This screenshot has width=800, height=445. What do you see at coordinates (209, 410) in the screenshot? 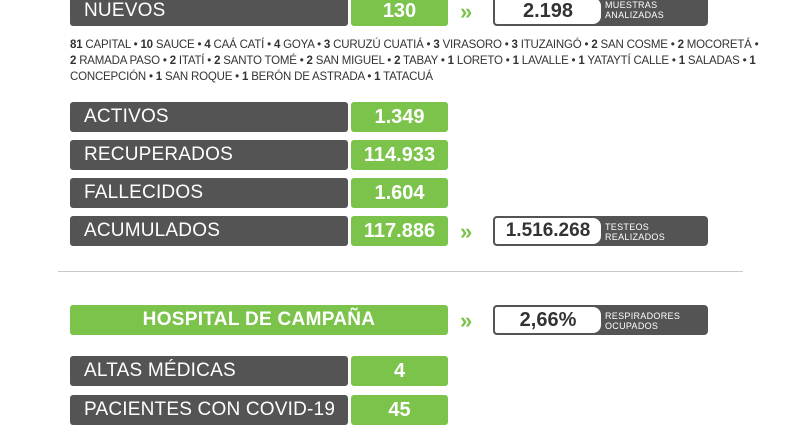
I see `pacientes-covid-label: PACIENTES CON COVID-19` at bounding box center [209, 410].